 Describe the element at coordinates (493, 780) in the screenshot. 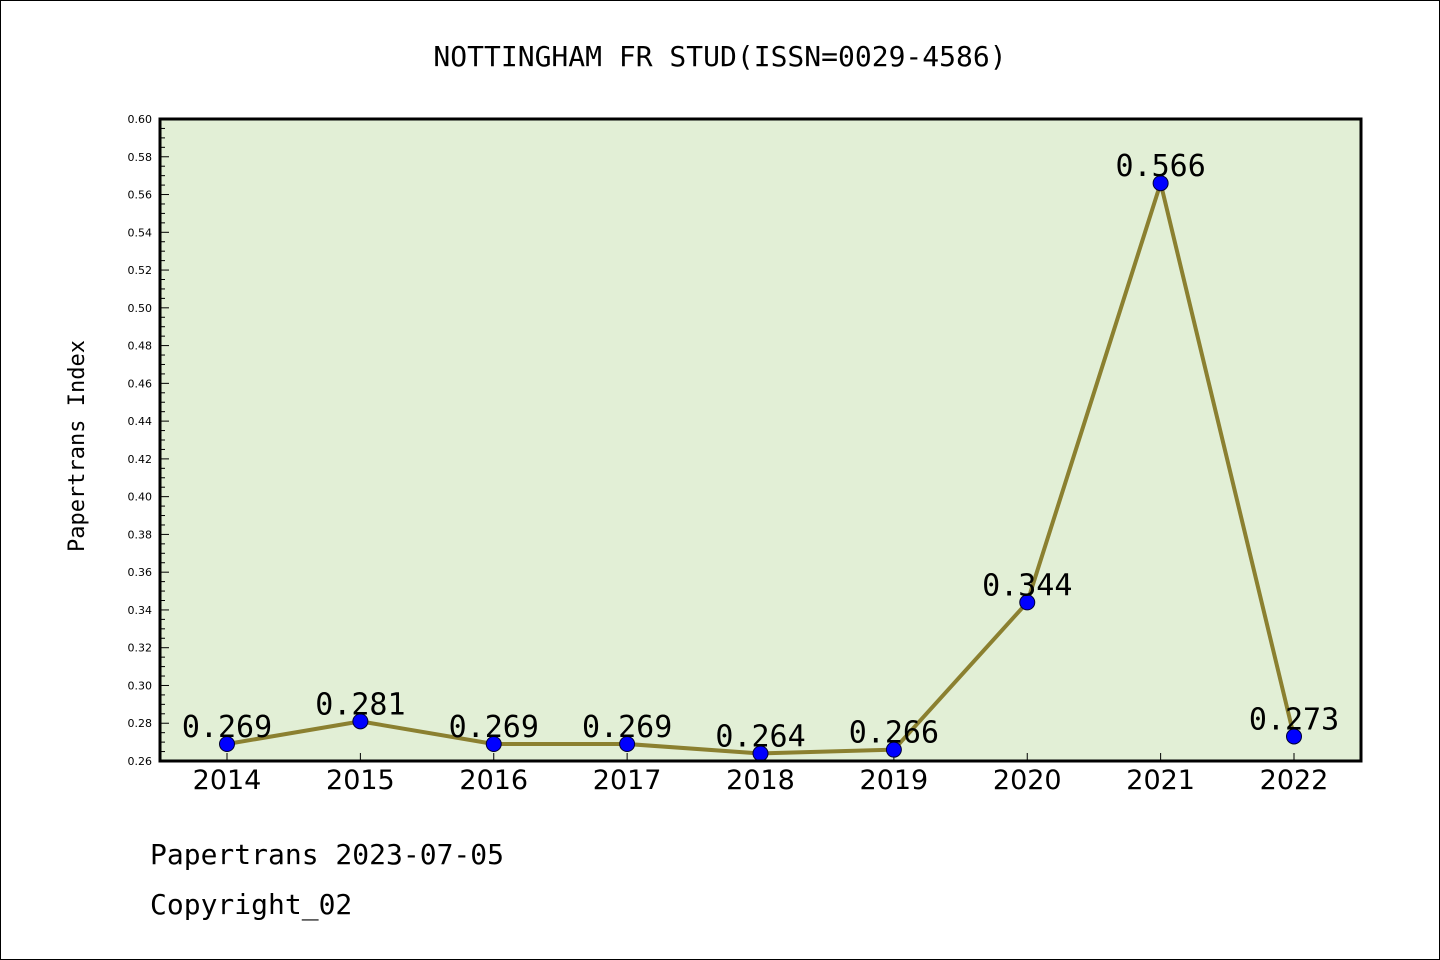

I see `x-tick-label: 2016` at that location.